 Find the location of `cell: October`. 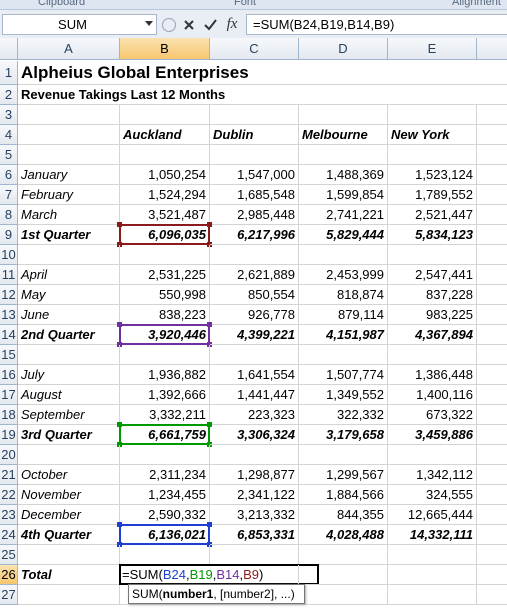

cell: October is located at coordinates (69, 475).